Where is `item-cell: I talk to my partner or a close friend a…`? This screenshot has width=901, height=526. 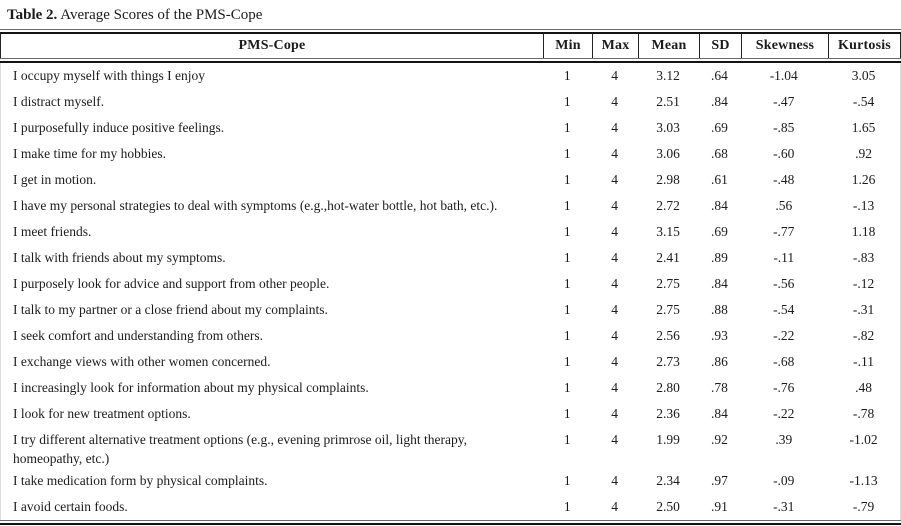
item-cell: I talk to my partner or a close friend a… is located at coordinates (170, 309).